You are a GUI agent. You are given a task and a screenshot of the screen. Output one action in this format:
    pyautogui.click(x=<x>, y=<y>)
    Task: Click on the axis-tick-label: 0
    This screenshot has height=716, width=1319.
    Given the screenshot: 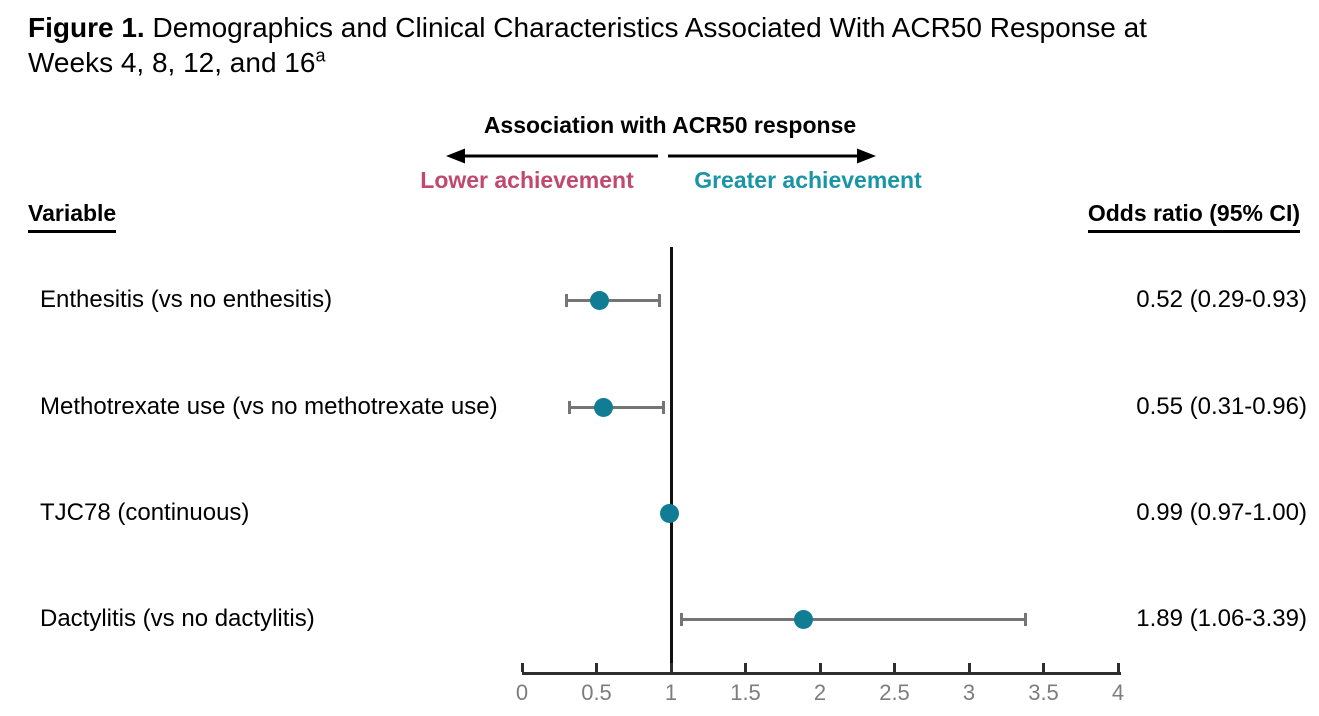 What is the action you would take?
    pyautogui.click(x=522, y=692)
    